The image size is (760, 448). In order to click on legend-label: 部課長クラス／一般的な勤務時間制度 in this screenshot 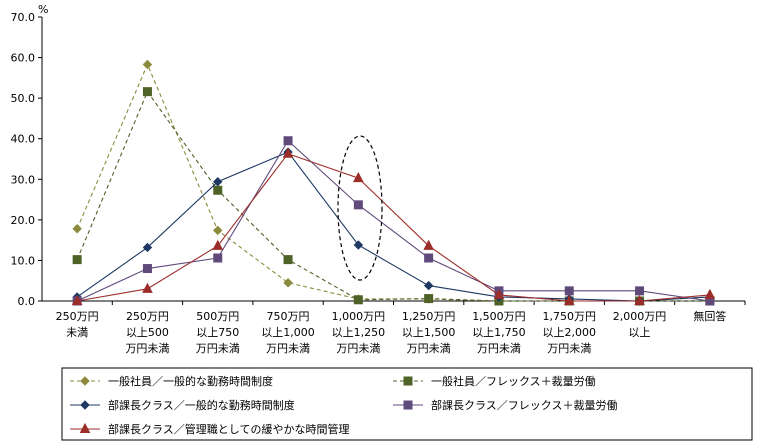, I will do `click(201, 405)`.